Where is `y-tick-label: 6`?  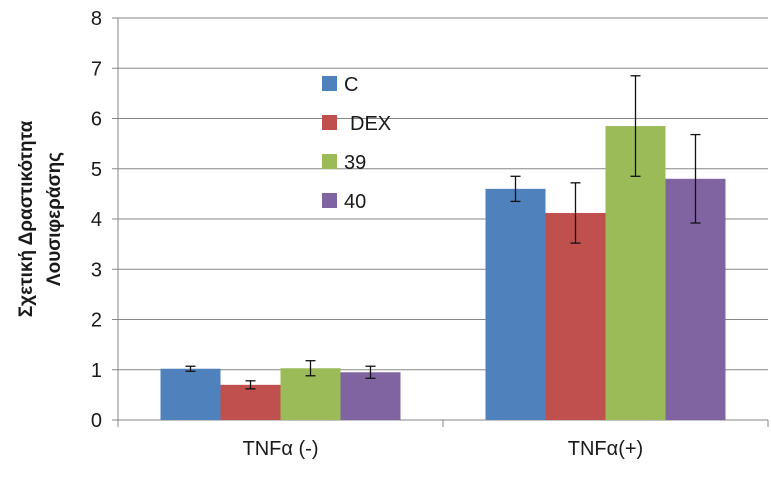 y-tick-label: 6 is located at coordinates (96, 120).